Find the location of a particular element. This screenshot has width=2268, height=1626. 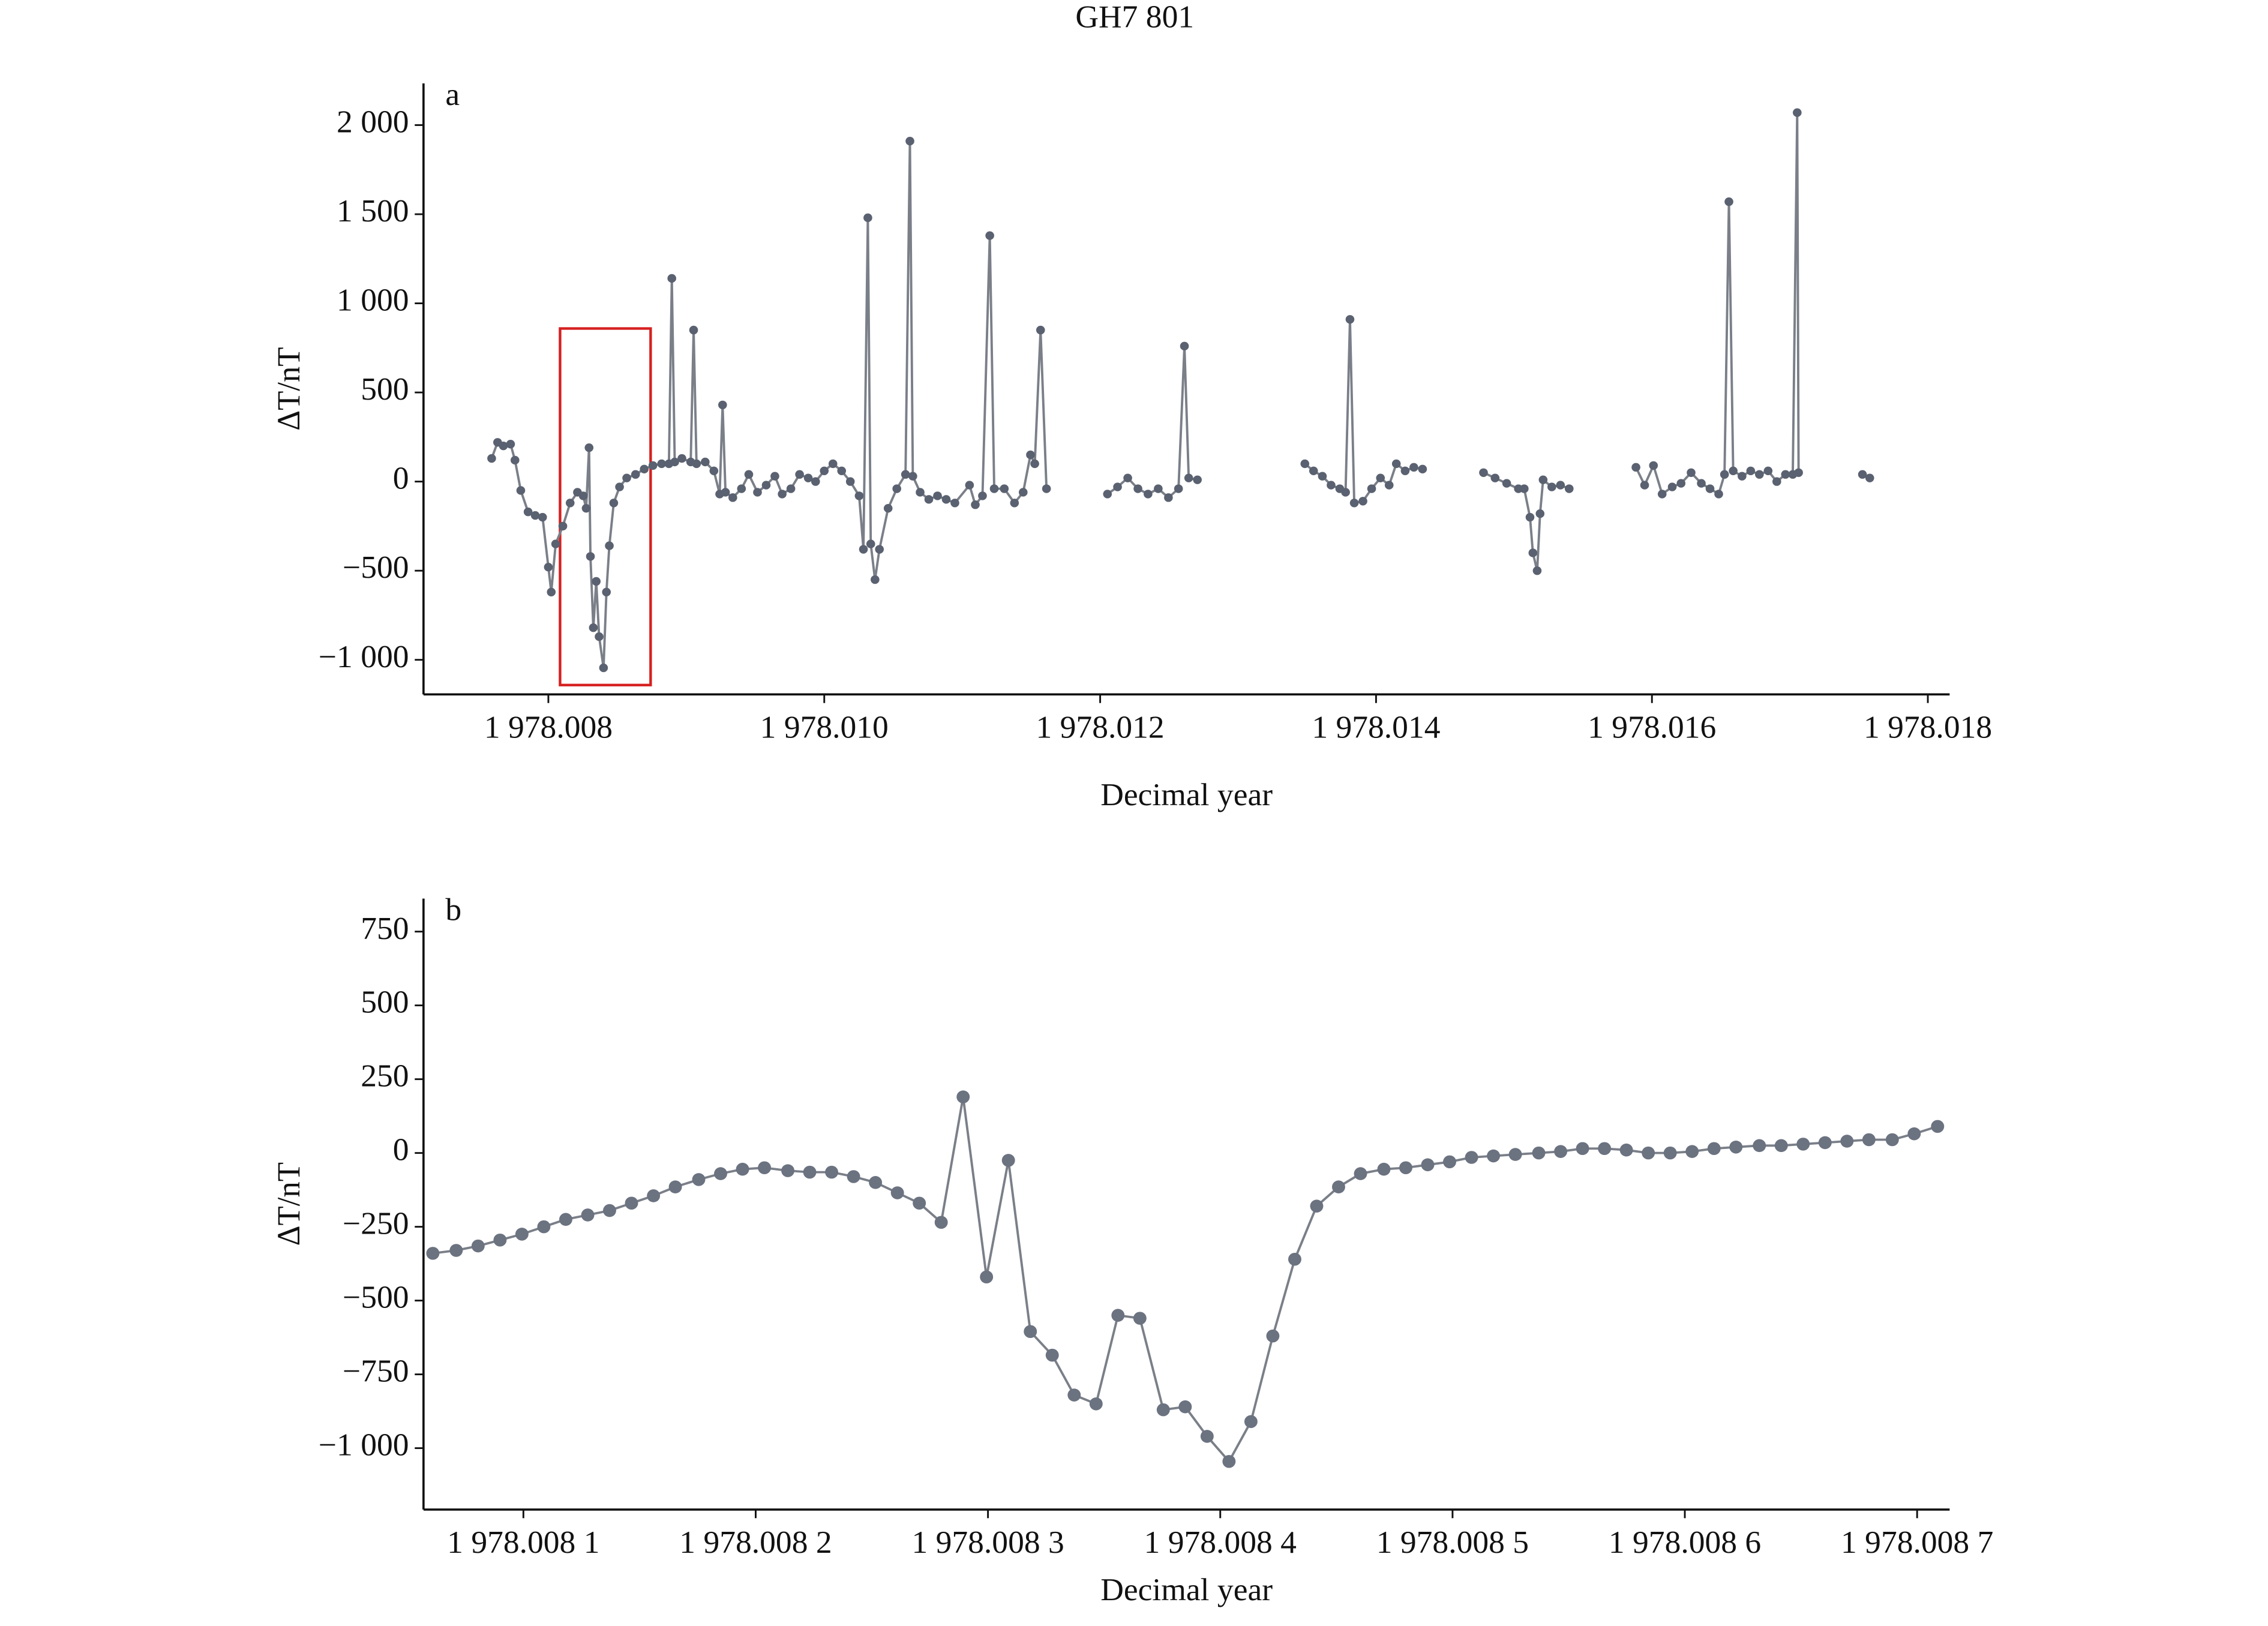

y-tick-label: 750 is located at coordinates (385, 928).